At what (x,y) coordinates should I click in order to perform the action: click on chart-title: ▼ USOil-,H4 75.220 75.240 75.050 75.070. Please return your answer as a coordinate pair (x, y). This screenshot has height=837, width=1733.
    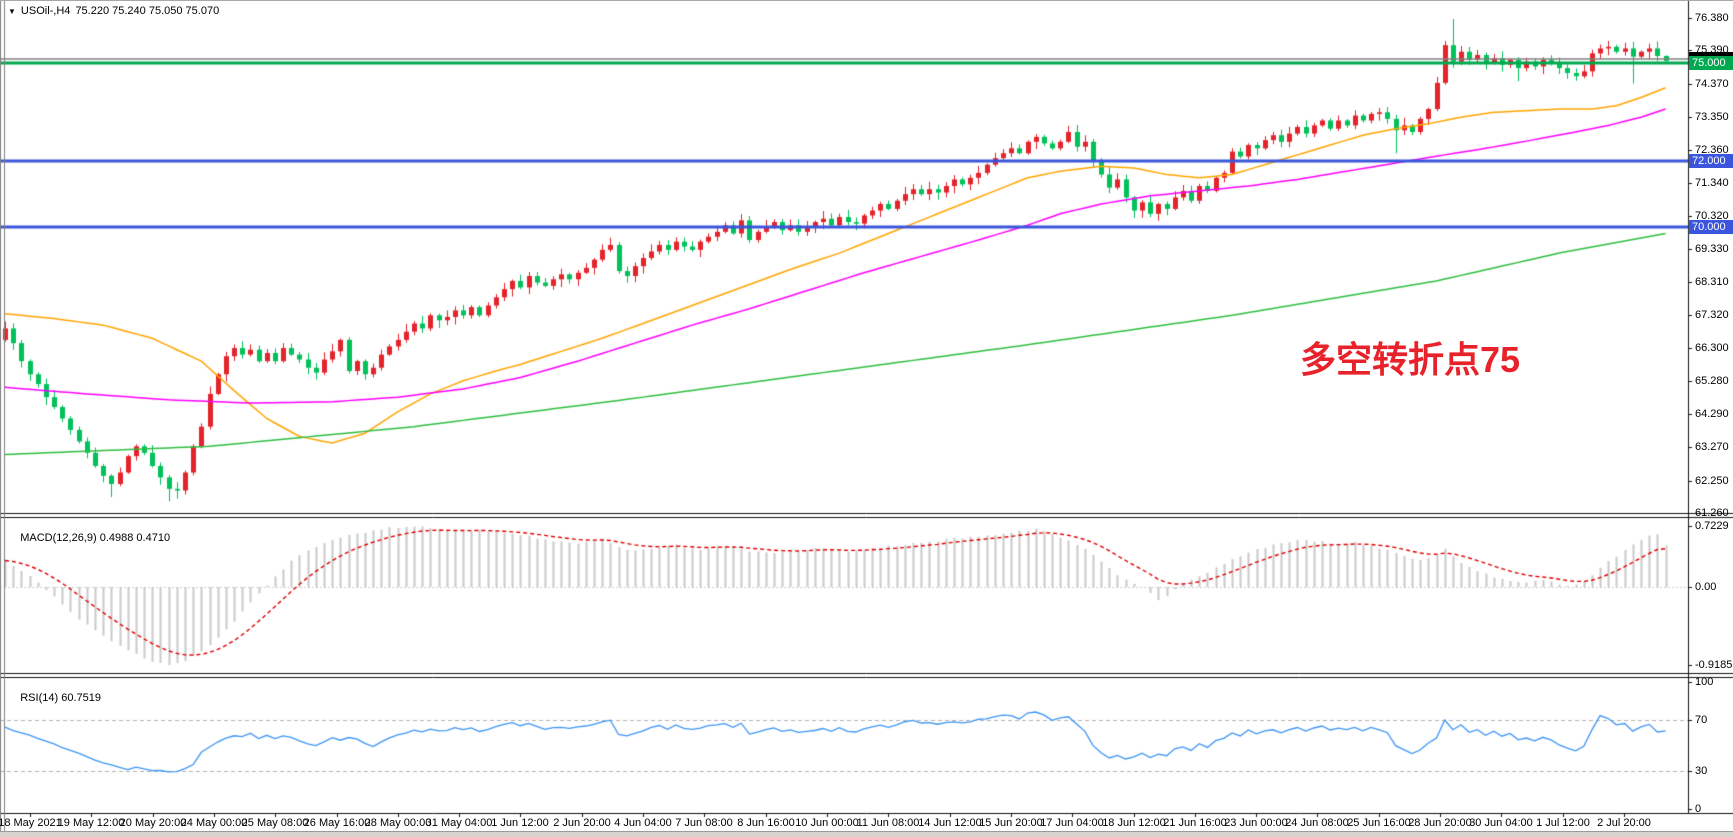
    Looking at the image, I should click on (113, 11).